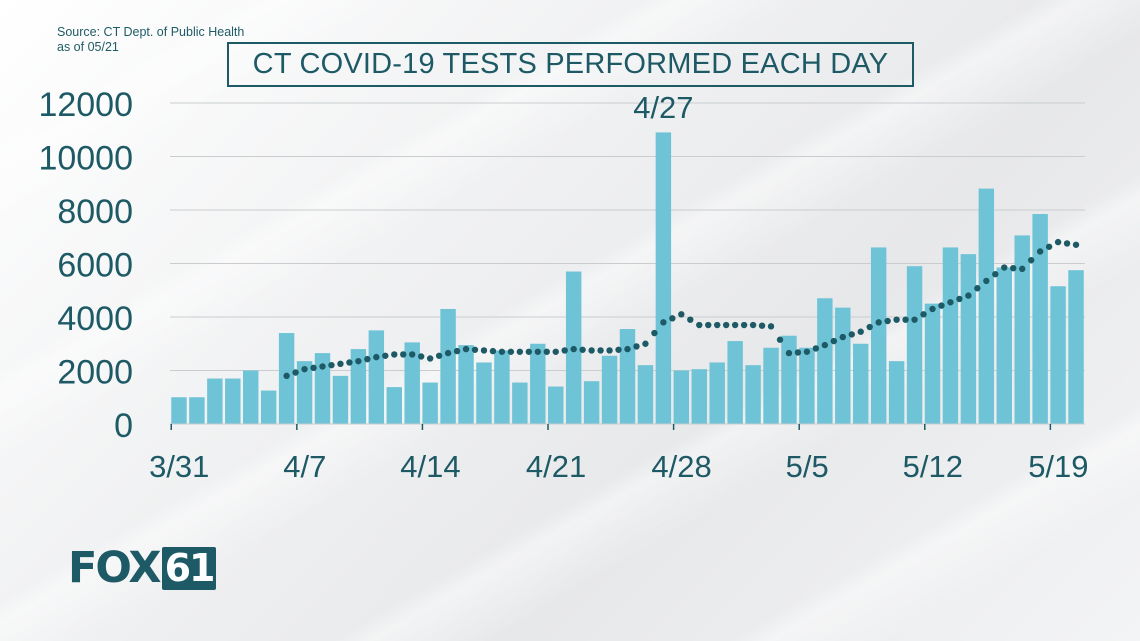 The image size is (1140, 641). Describe the element at coordinates (1058, 466) in the screenshot. I see `x-tick-label: 5/19` at that location.